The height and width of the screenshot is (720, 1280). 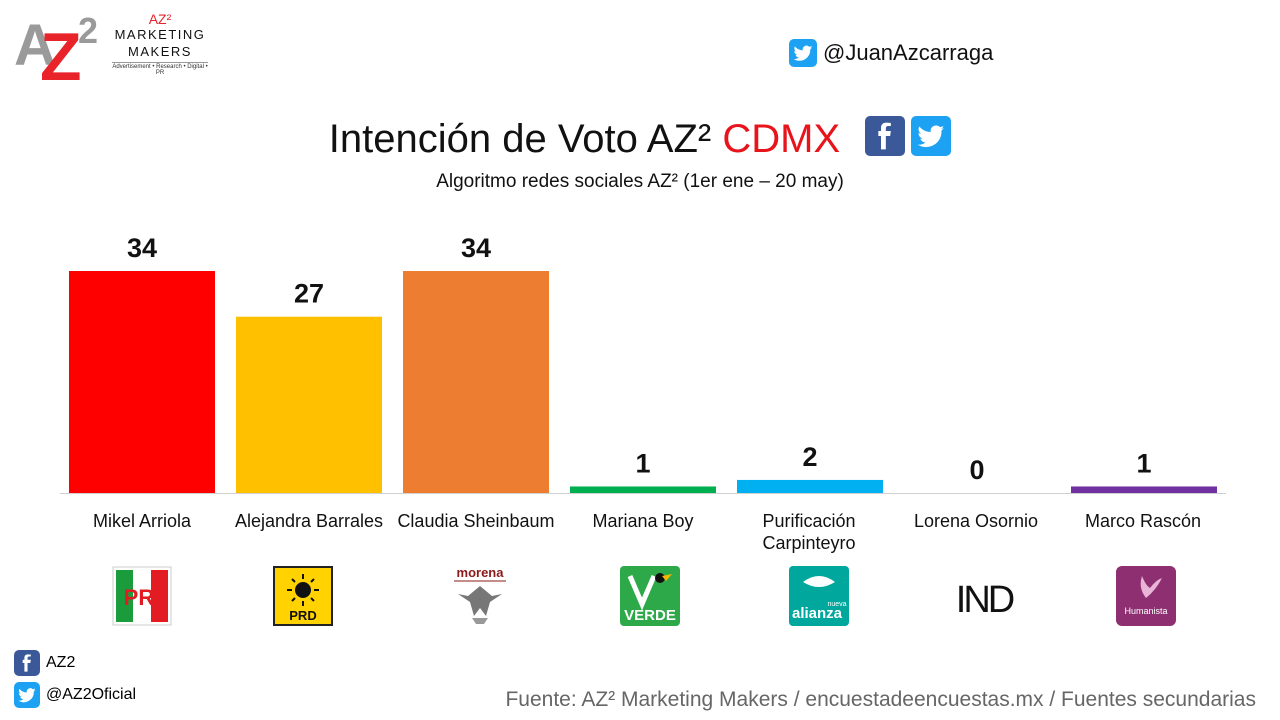 I want to click on data-label-4: 1, so click(x=642, y=463).